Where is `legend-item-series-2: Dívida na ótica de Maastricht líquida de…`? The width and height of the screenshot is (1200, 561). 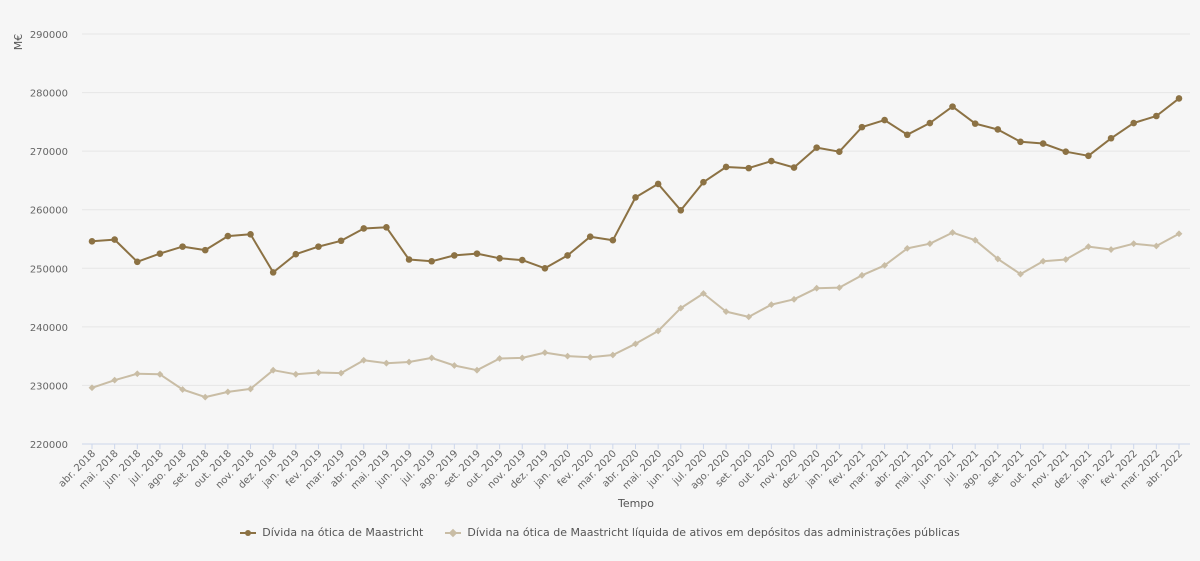 legend-item-series-2: Dívida na ótica de Maastricht líquida de… is located at coordinates (702, 532).